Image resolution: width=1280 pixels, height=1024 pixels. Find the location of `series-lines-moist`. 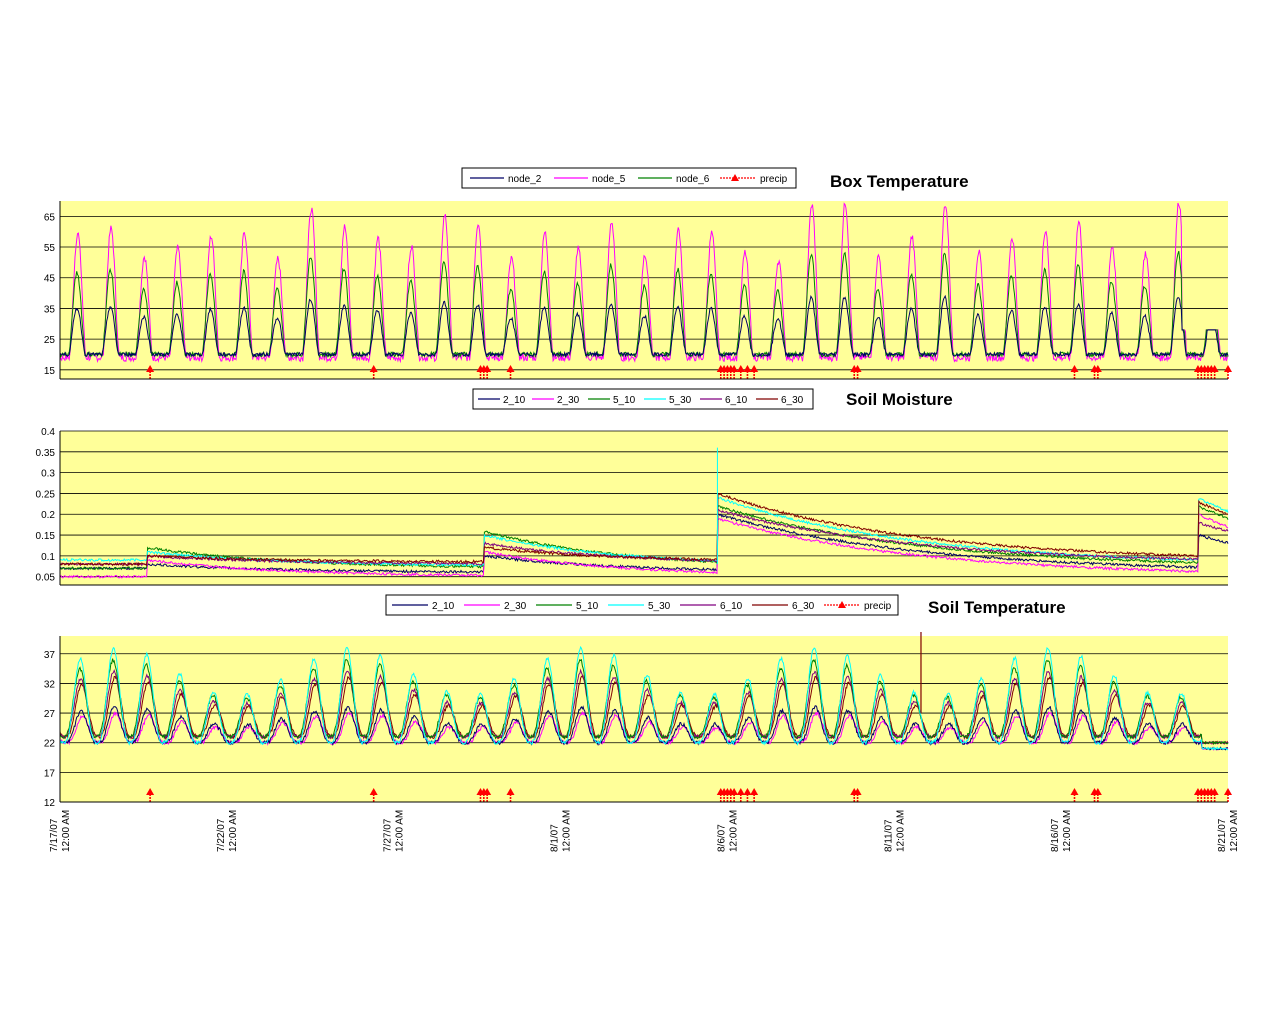

series-lines-moist is located at coordinates (644, 513).